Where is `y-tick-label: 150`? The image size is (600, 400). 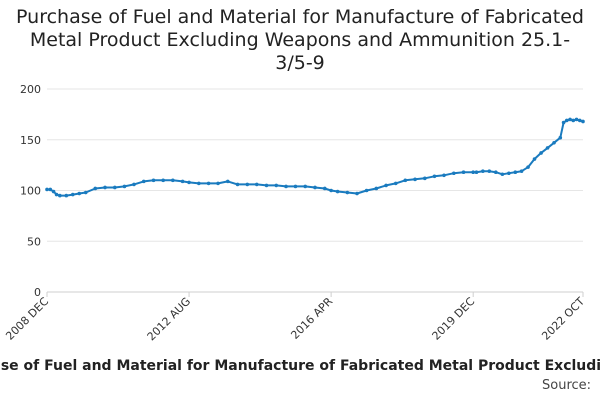 y-tick-label: 150 is located at coordinates (30, 140).